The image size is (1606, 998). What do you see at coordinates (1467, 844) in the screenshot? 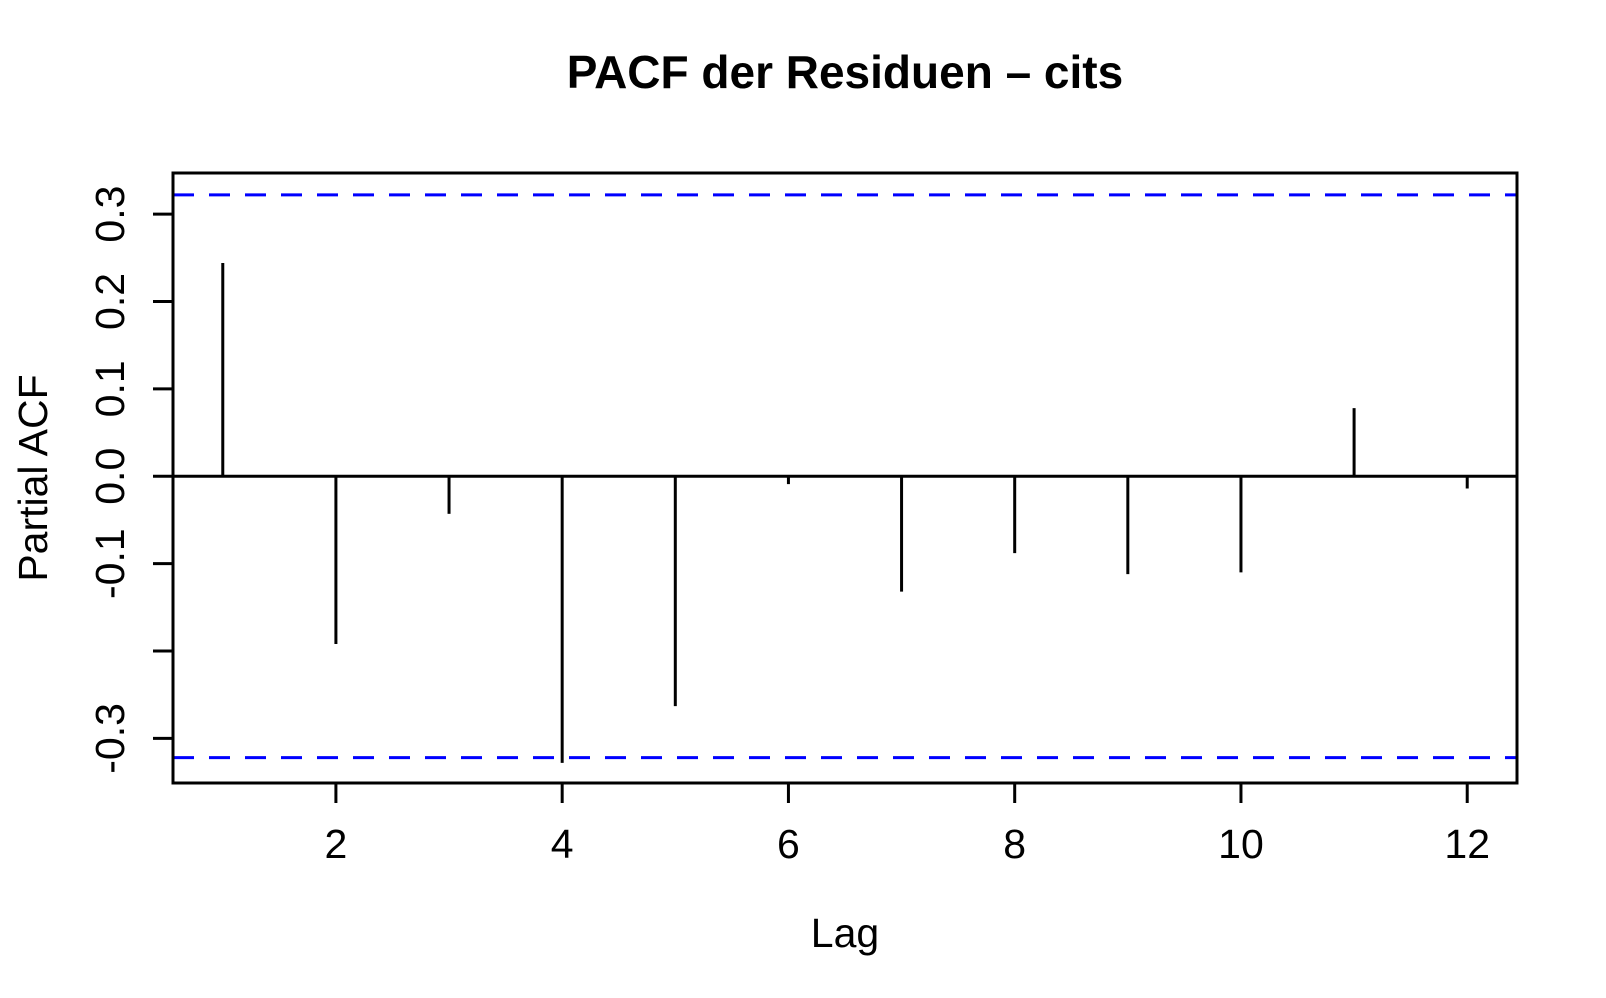
I see `x-tick-label-12: 12` at bounding box center [1467, 844].